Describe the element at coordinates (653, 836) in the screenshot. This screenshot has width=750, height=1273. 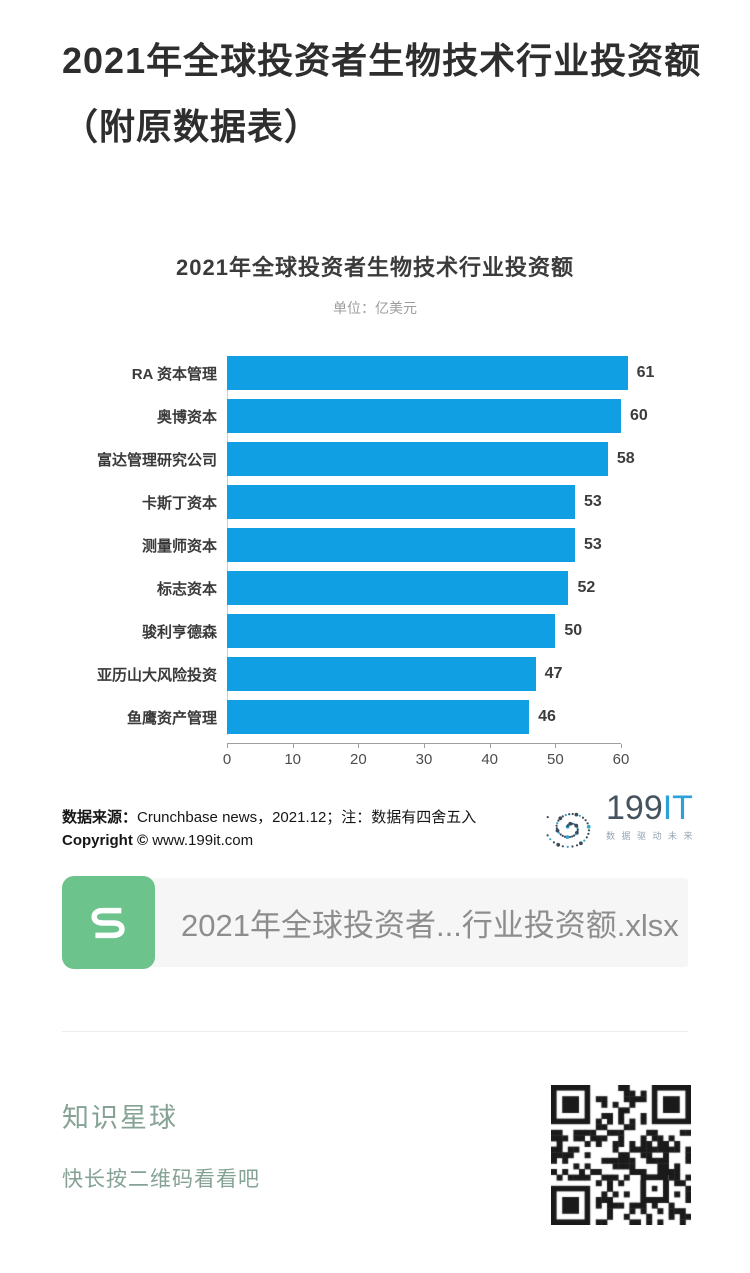
I see `brand-tagline: 数据驱动未来` at that location.